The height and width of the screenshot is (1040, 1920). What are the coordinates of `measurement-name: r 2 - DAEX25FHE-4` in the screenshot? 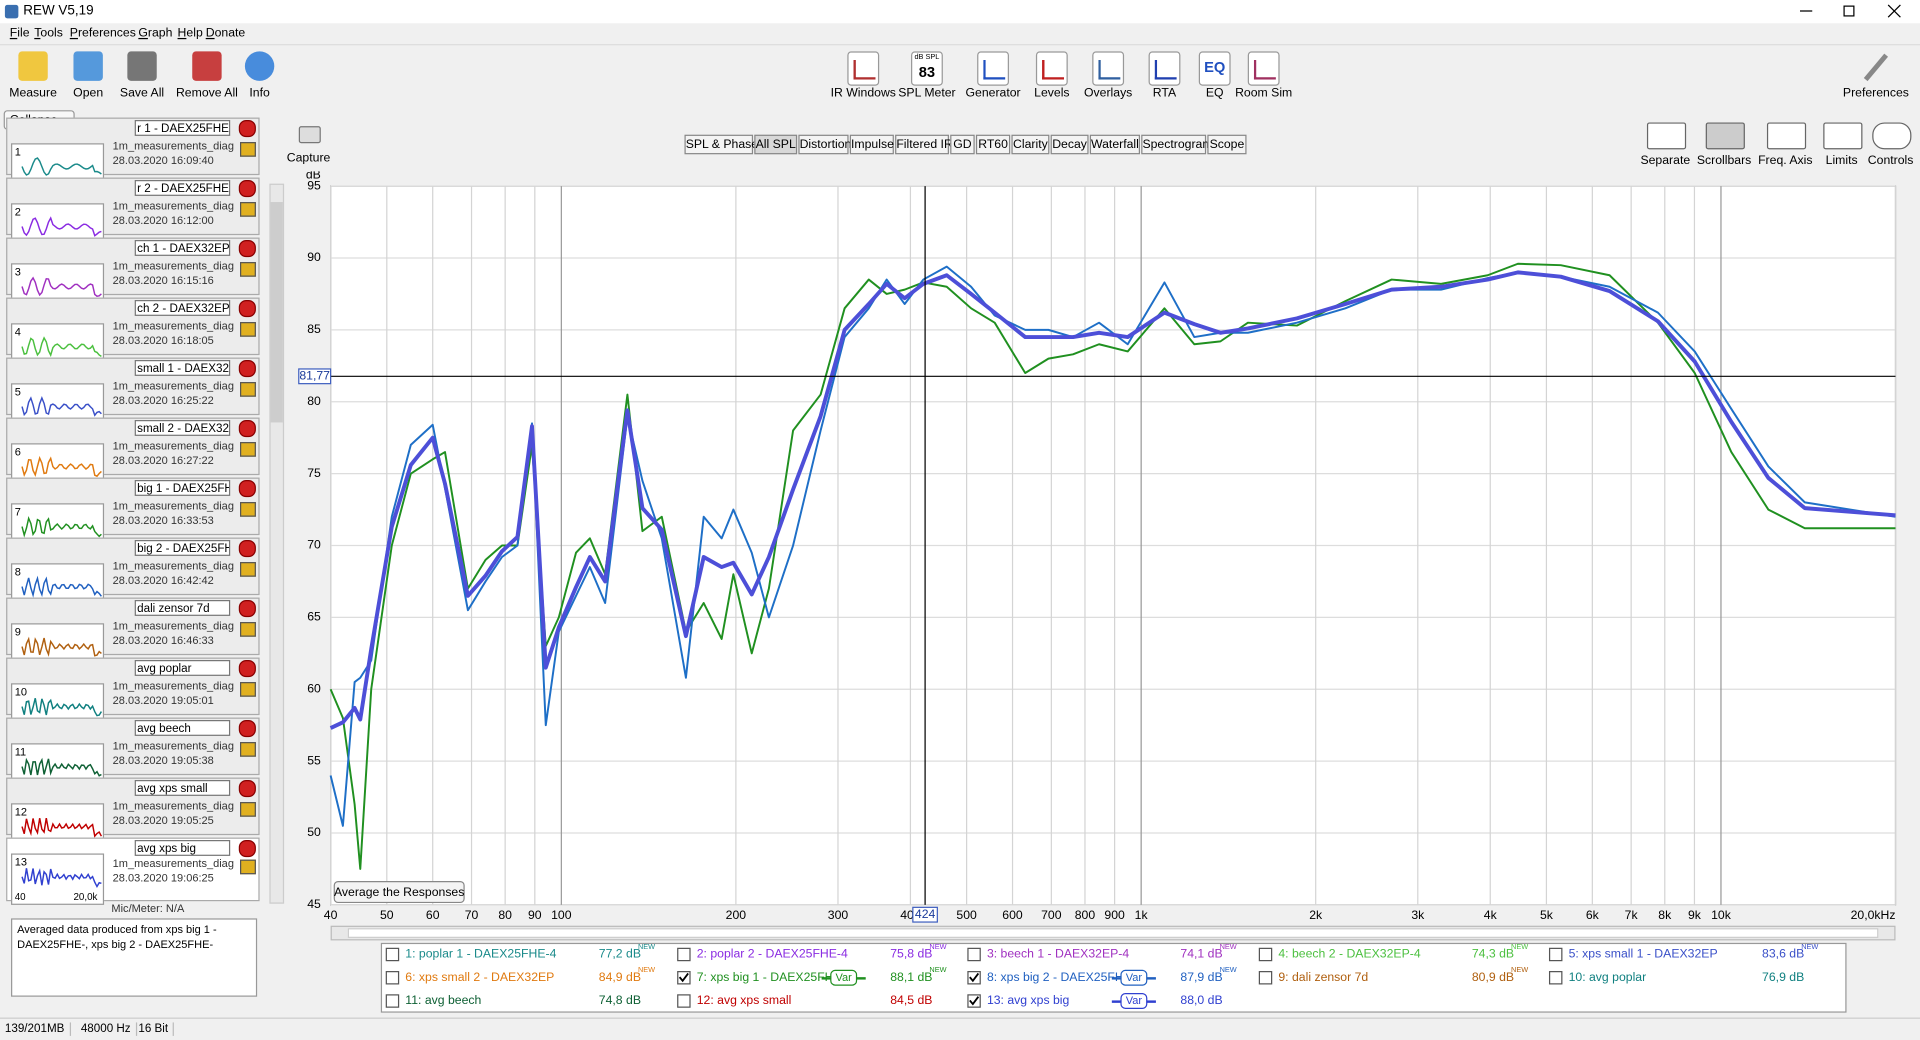 It's located at (182, 188).